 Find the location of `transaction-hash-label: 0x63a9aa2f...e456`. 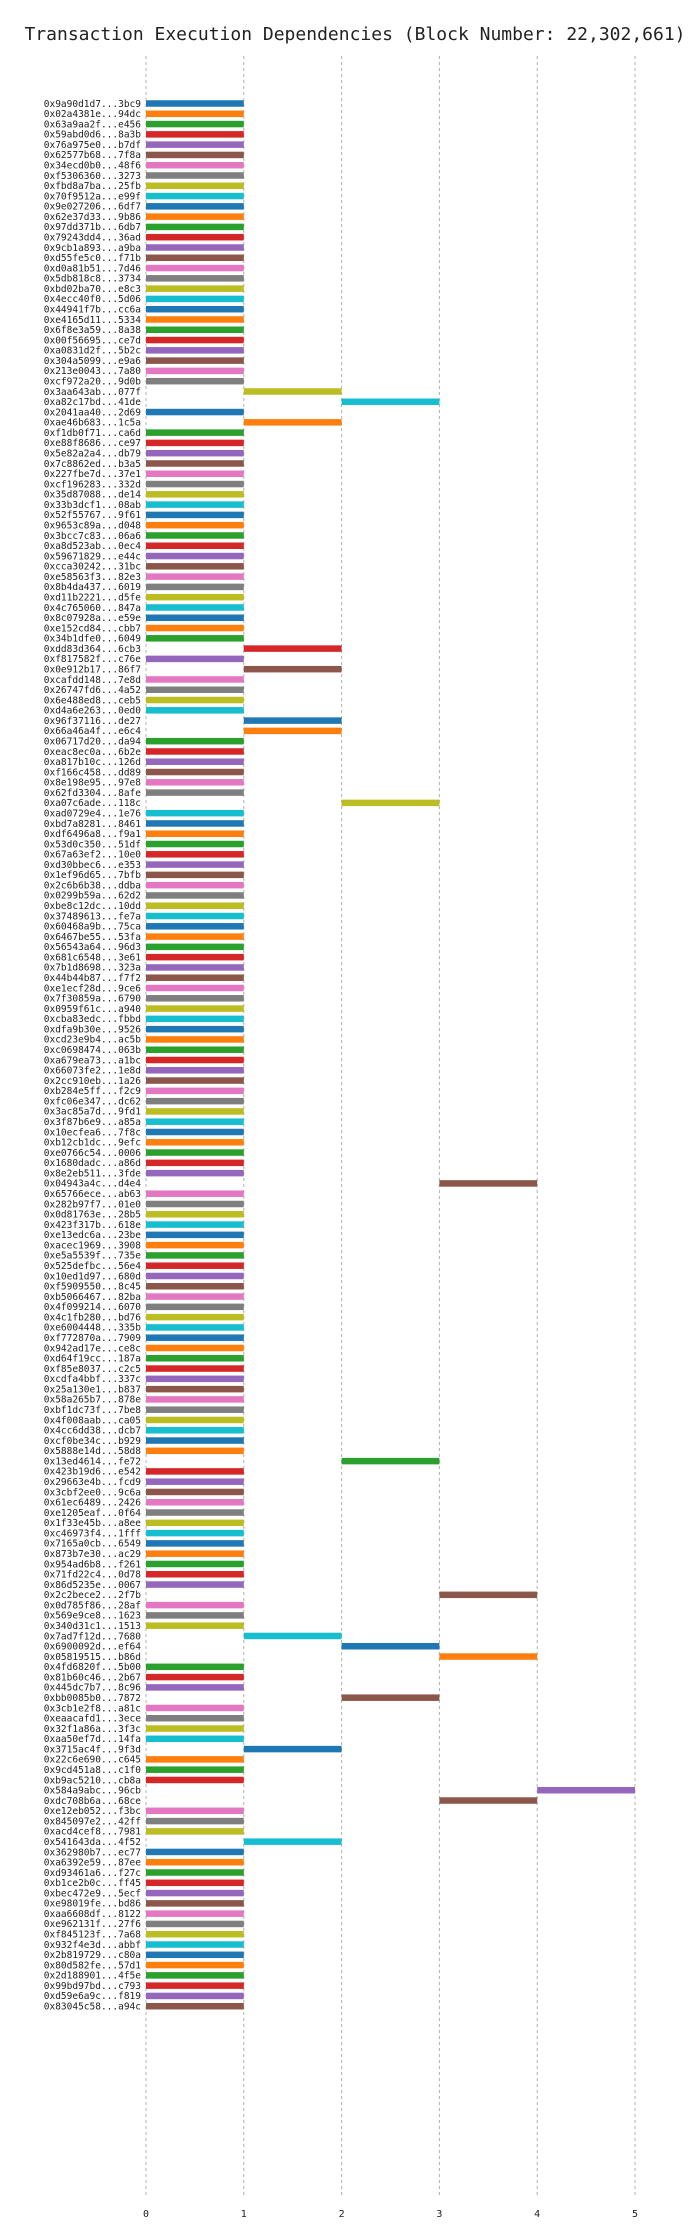

transaction-hash-label: 0x63a9aa2f...e456 is located at coordinates (93, 124).